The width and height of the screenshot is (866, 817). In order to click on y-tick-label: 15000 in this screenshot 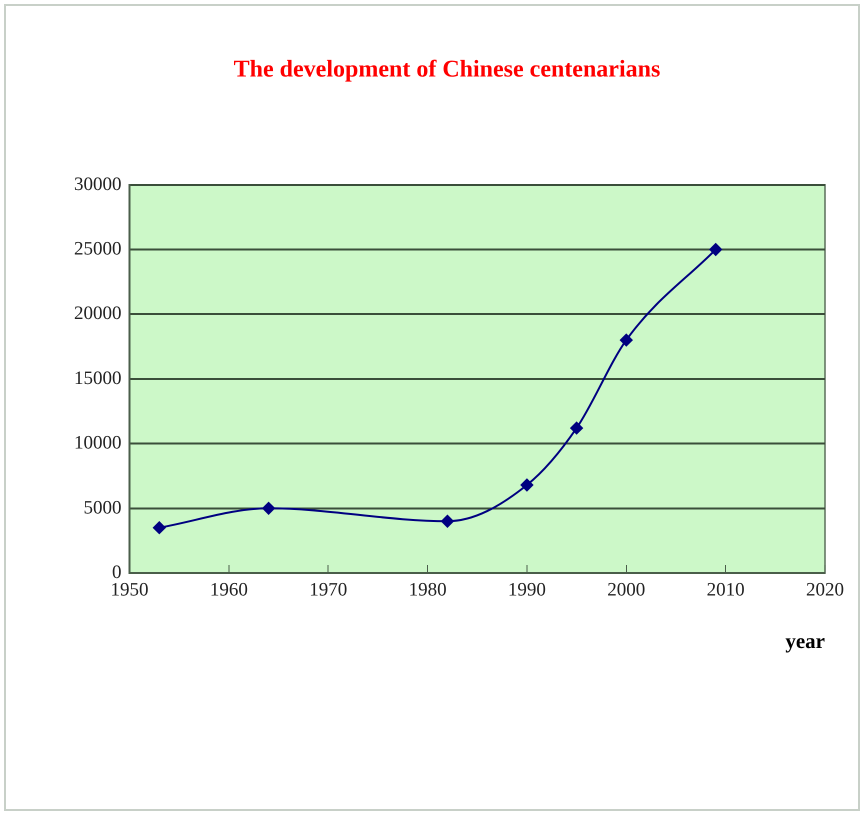, I will do `click(98, 378)`.